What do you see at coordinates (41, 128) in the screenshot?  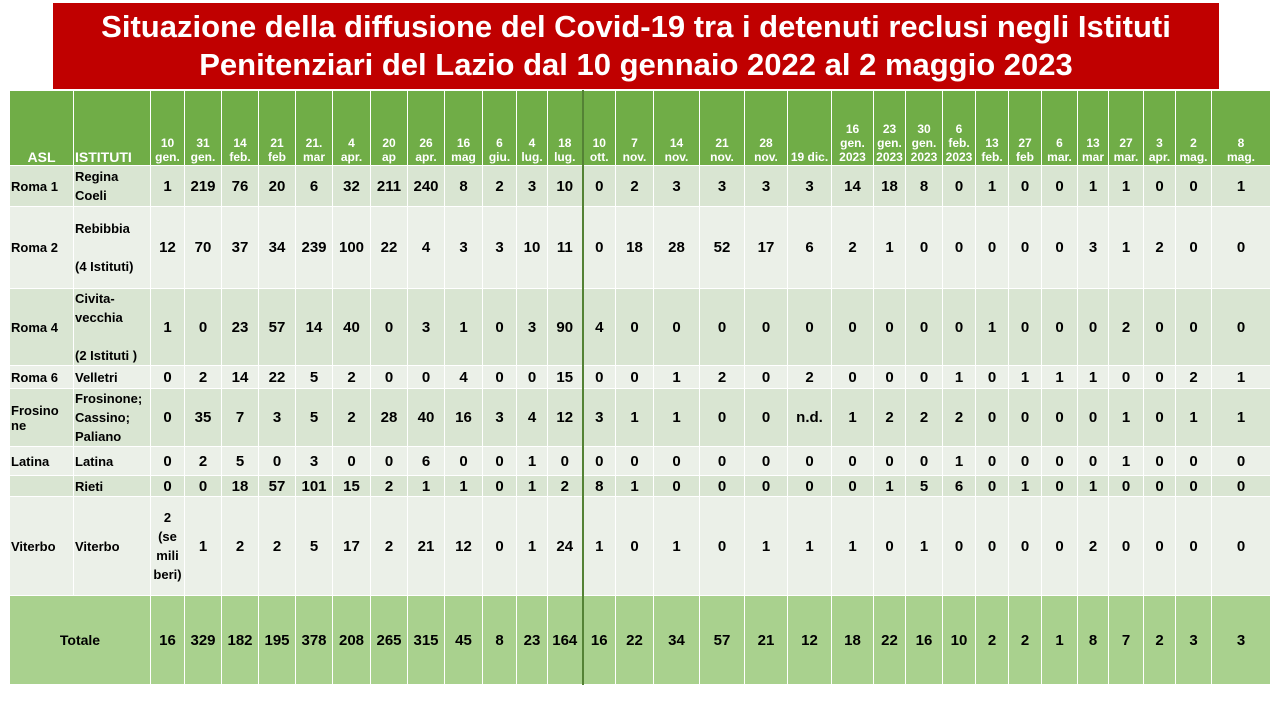 I see `header-asl: ASL` at bounding box center [41, 128].